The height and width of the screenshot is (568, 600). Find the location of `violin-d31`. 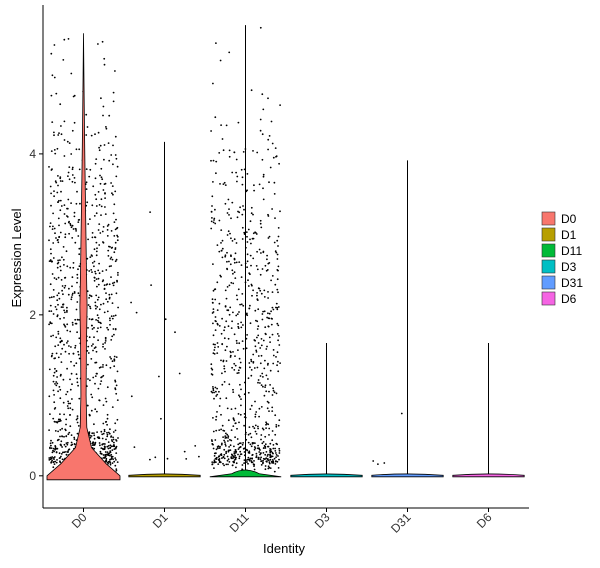

violin-d31 is located at coordinates (407, 475).